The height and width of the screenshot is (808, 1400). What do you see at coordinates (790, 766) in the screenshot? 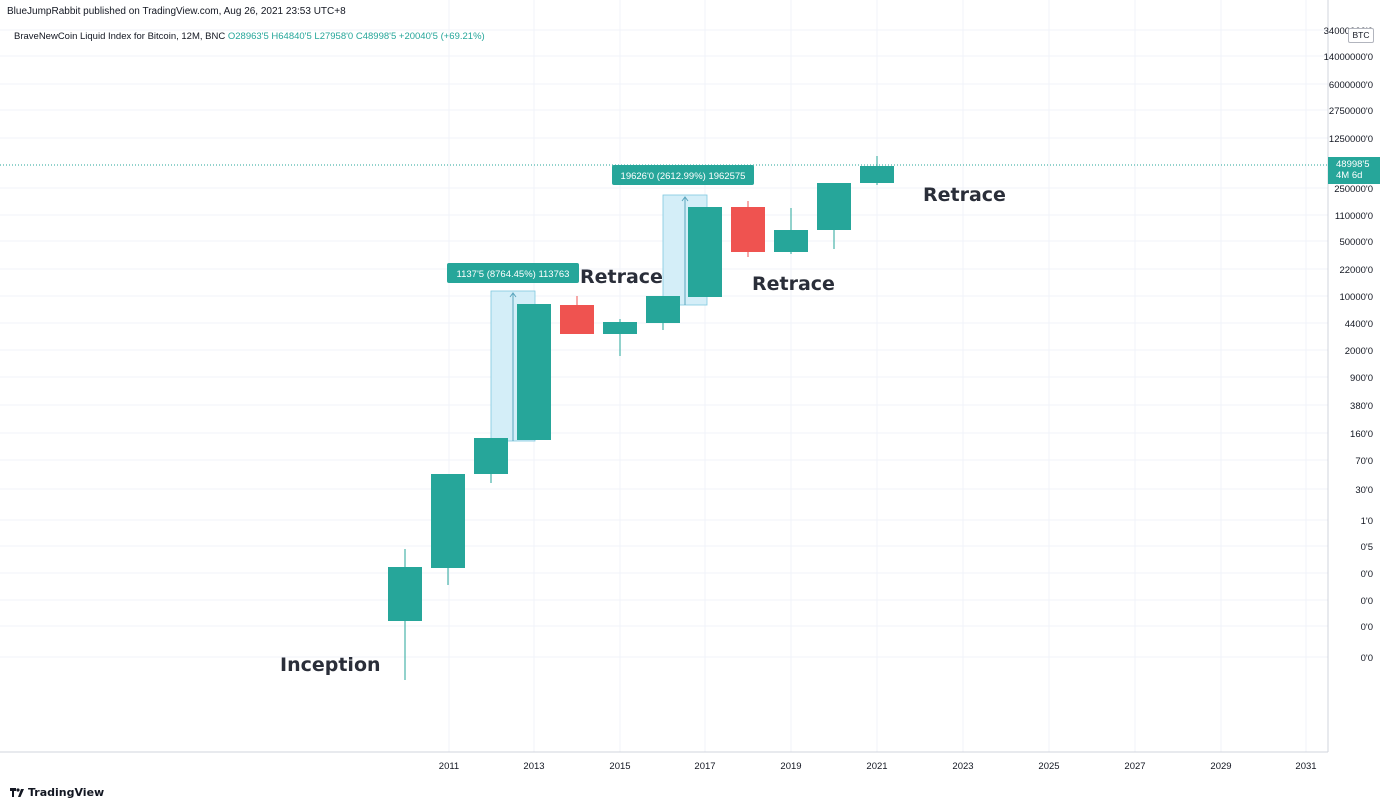
I see `x-tick-label: 2019` at bounding box center [790, 766].